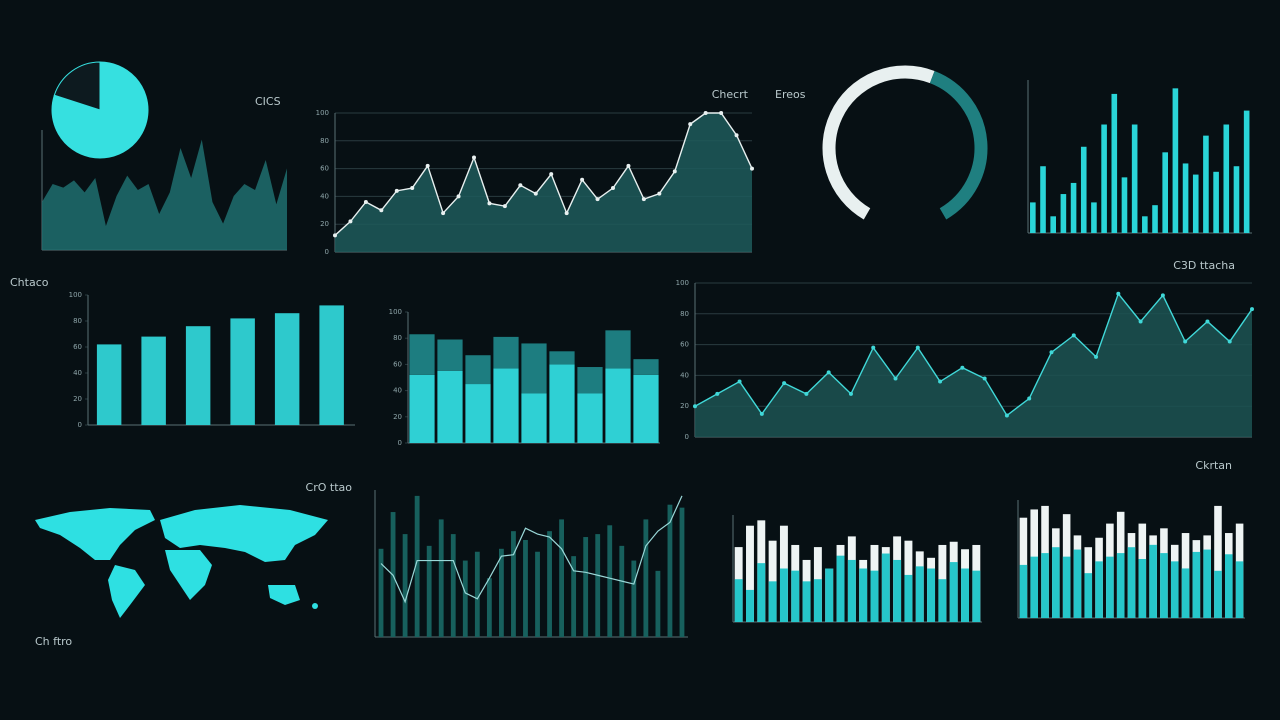 This screenshot has height=720, width=1280. What do you see at coordinates (730, 94) in the screenshot?
I see `chart-title: Checrt` at bounding box center [730, 94].